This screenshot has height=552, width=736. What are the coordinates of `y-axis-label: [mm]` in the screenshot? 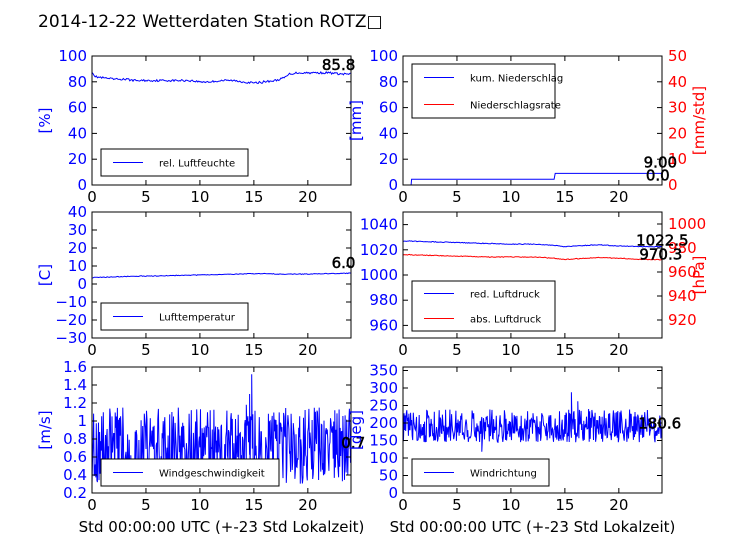 It's located at (356, 120).